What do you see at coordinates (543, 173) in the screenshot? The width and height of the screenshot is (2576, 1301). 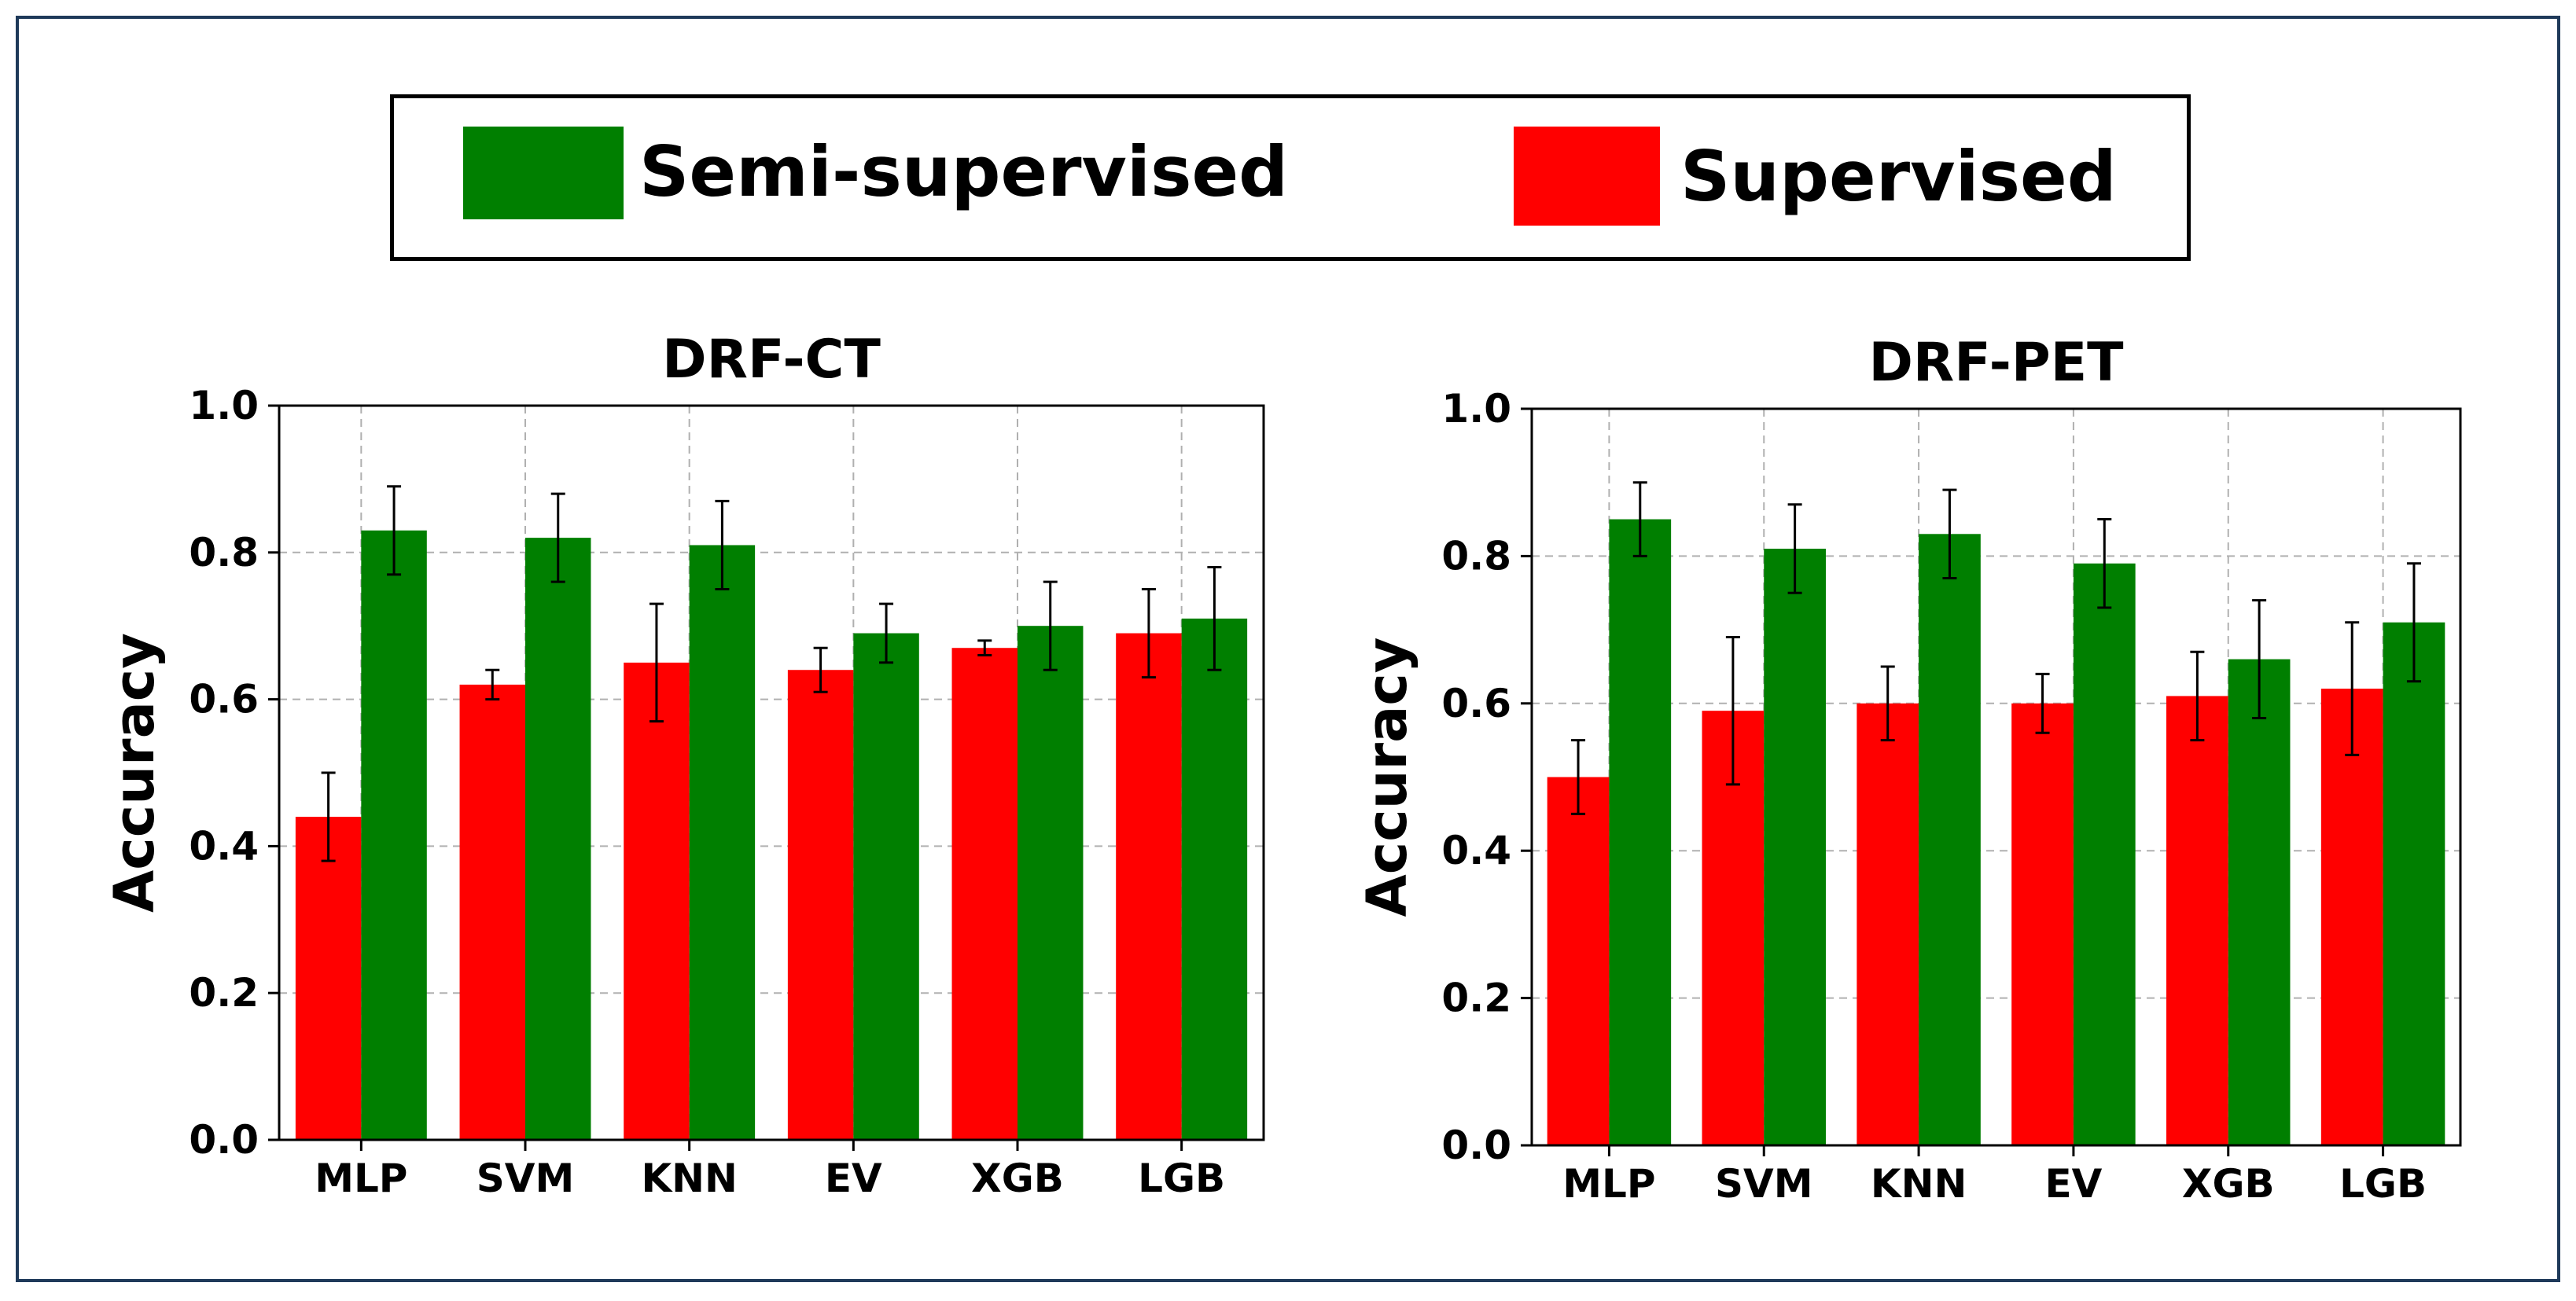 I see `legend-swatch-semi-supervised` at bounding box center [543, 173].